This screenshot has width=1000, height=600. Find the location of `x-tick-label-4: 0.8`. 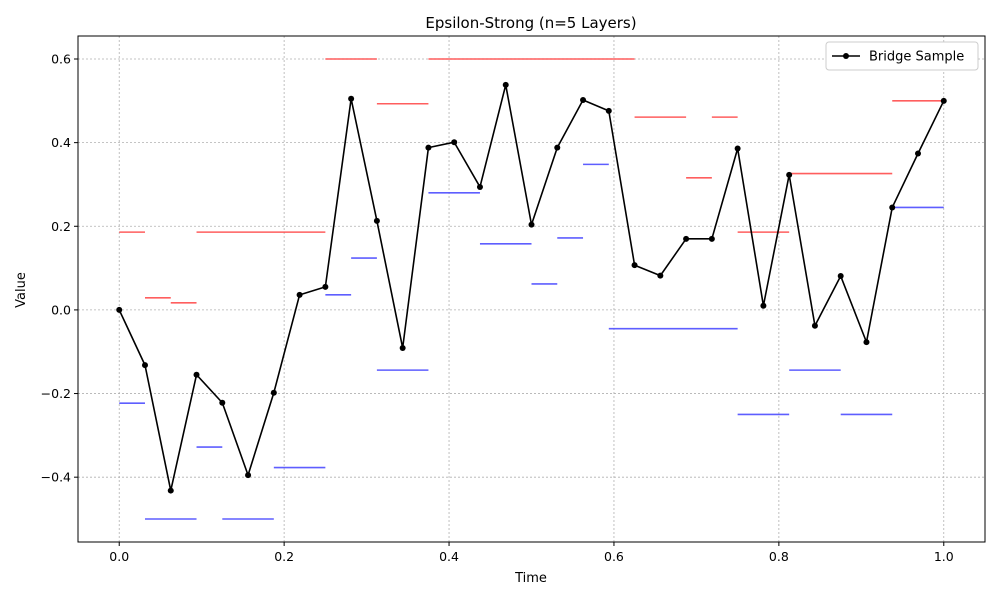

x-tick-label-4: 0.8 is located at coordinates (779, 556).